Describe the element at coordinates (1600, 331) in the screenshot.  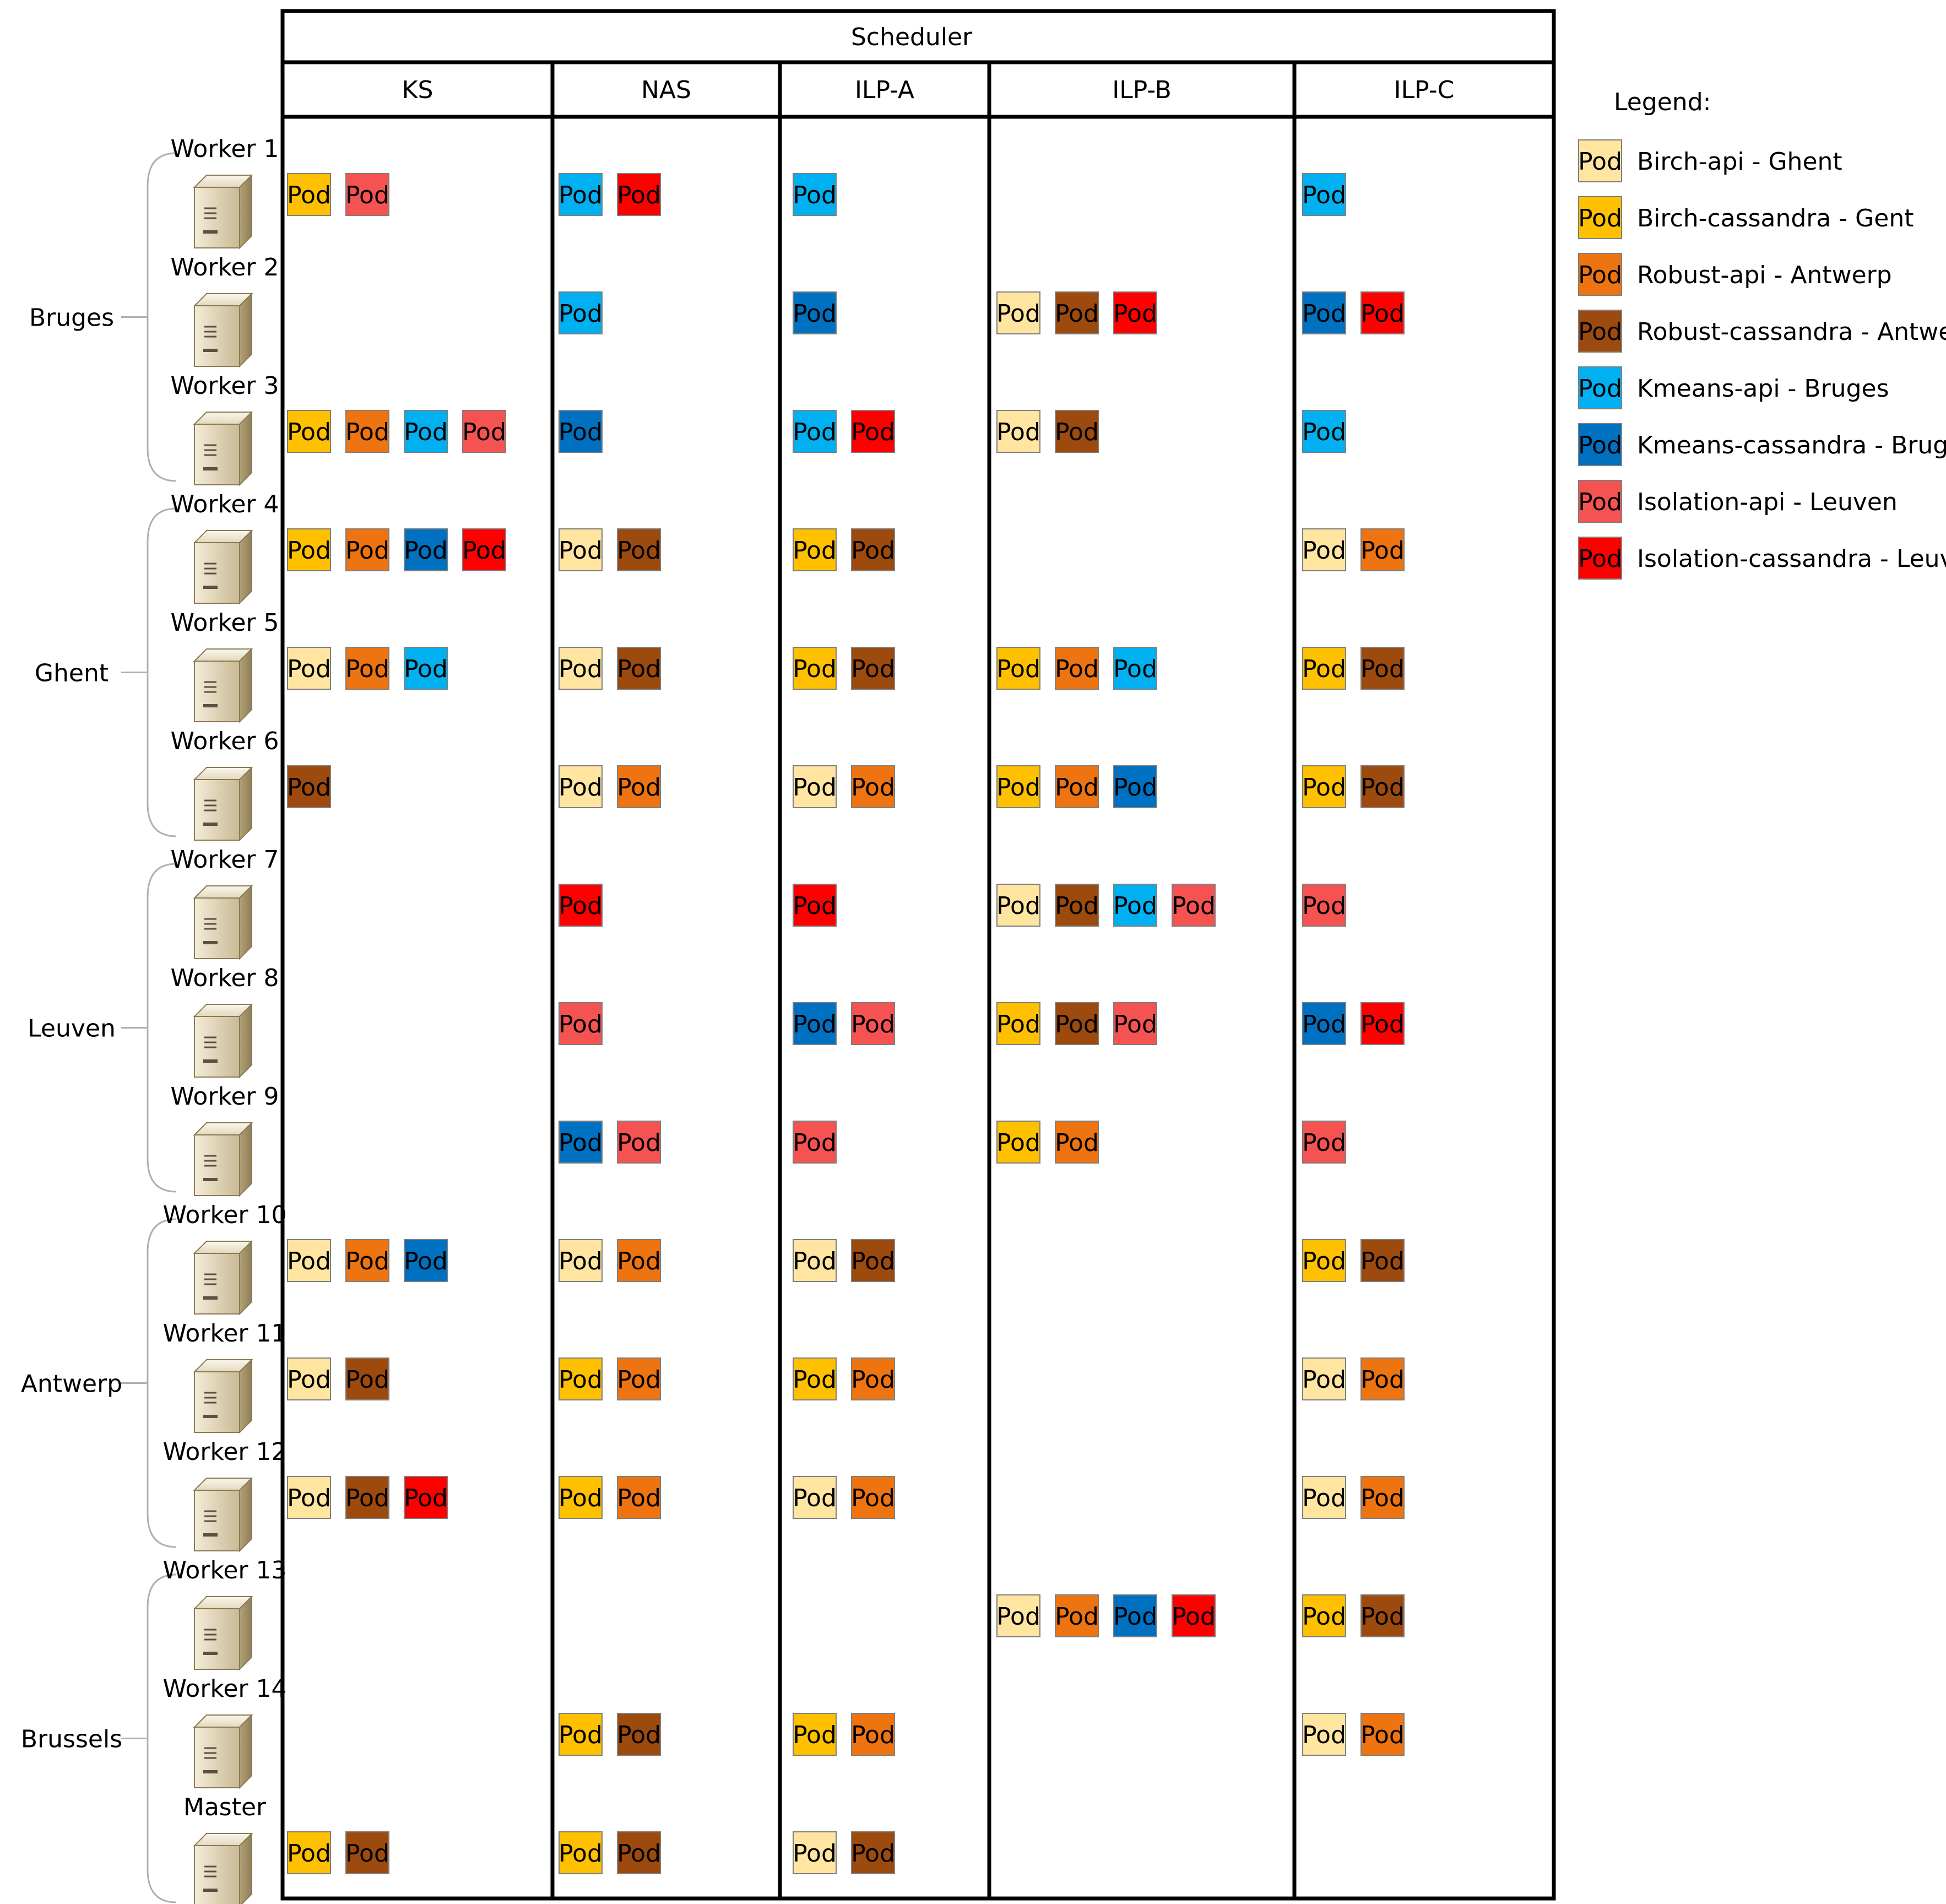
I see `legend-swatch-rc: Pod` at that location.